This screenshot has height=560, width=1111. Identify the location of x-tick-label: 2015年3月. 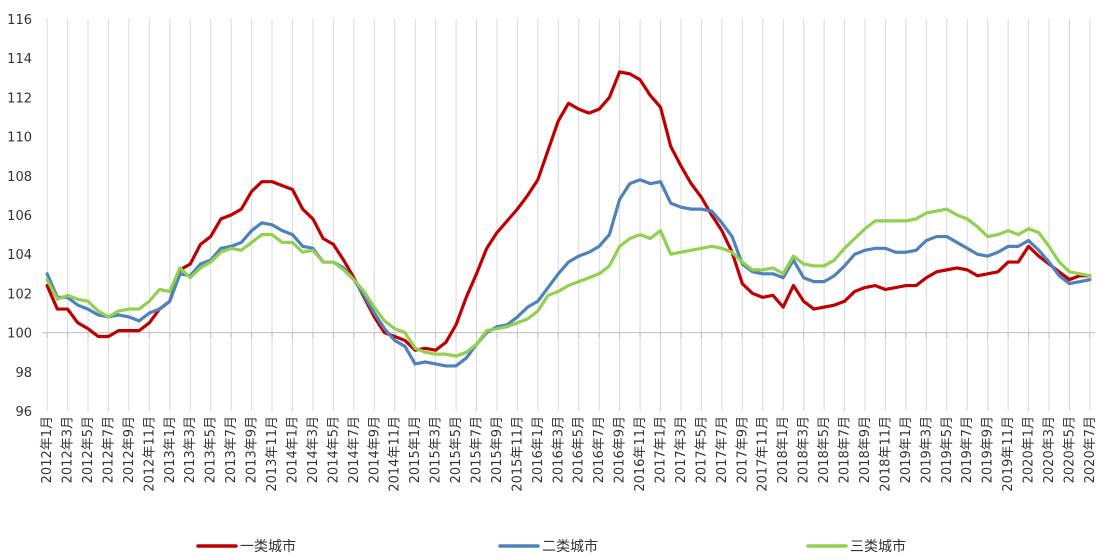
(436, 449).